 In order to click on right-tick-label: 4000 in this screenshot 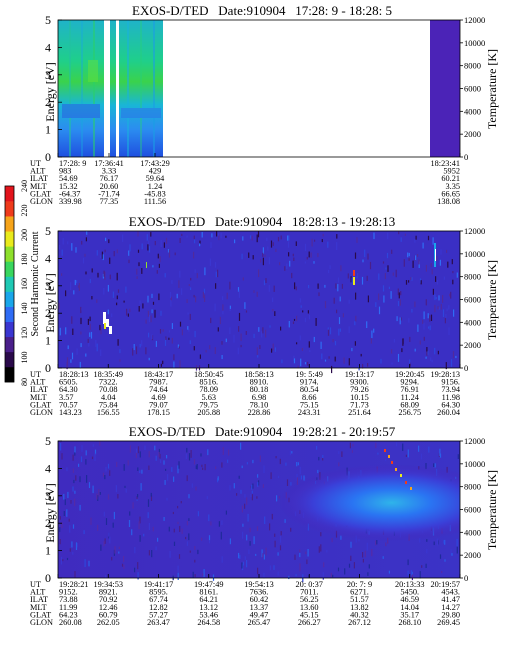, I will do `click(472, 322)`.